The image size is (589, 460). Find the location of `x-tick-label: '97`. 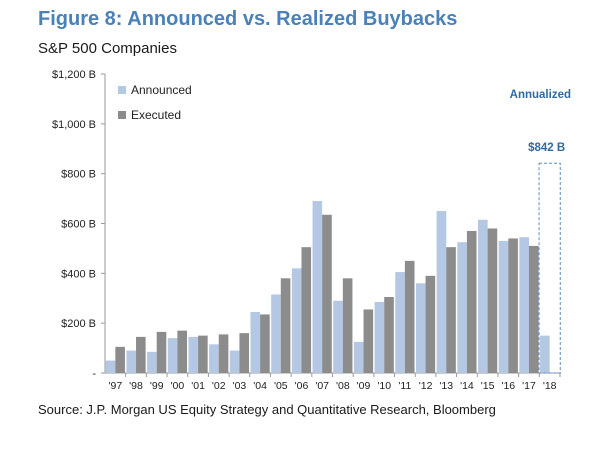

x-tick-label: '97 is located at coordinates (115, 386).